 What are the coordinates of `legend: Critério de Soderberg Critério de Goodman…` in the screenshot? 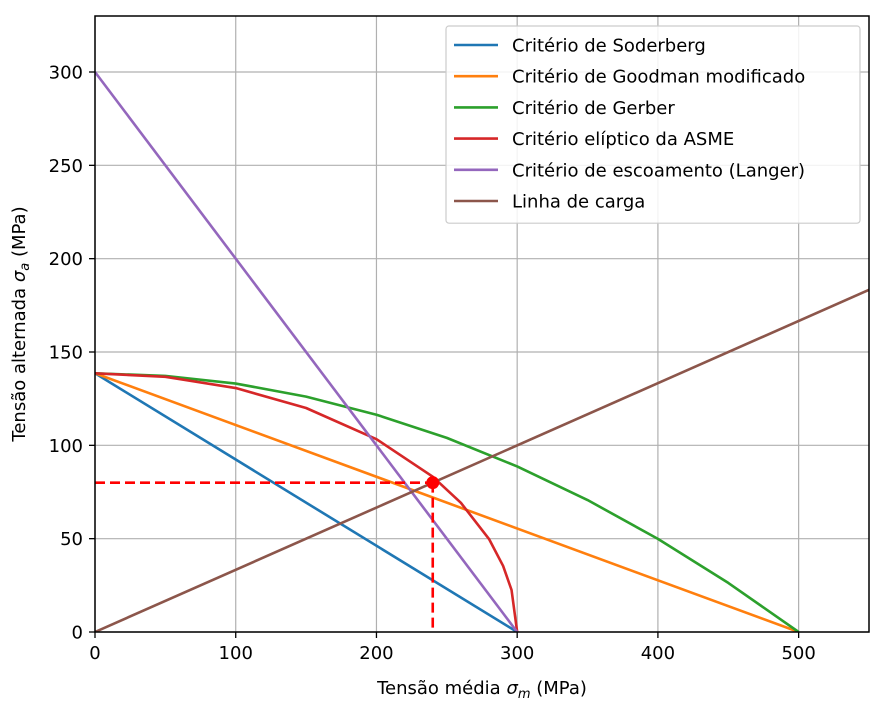 It's located at (653, 124).